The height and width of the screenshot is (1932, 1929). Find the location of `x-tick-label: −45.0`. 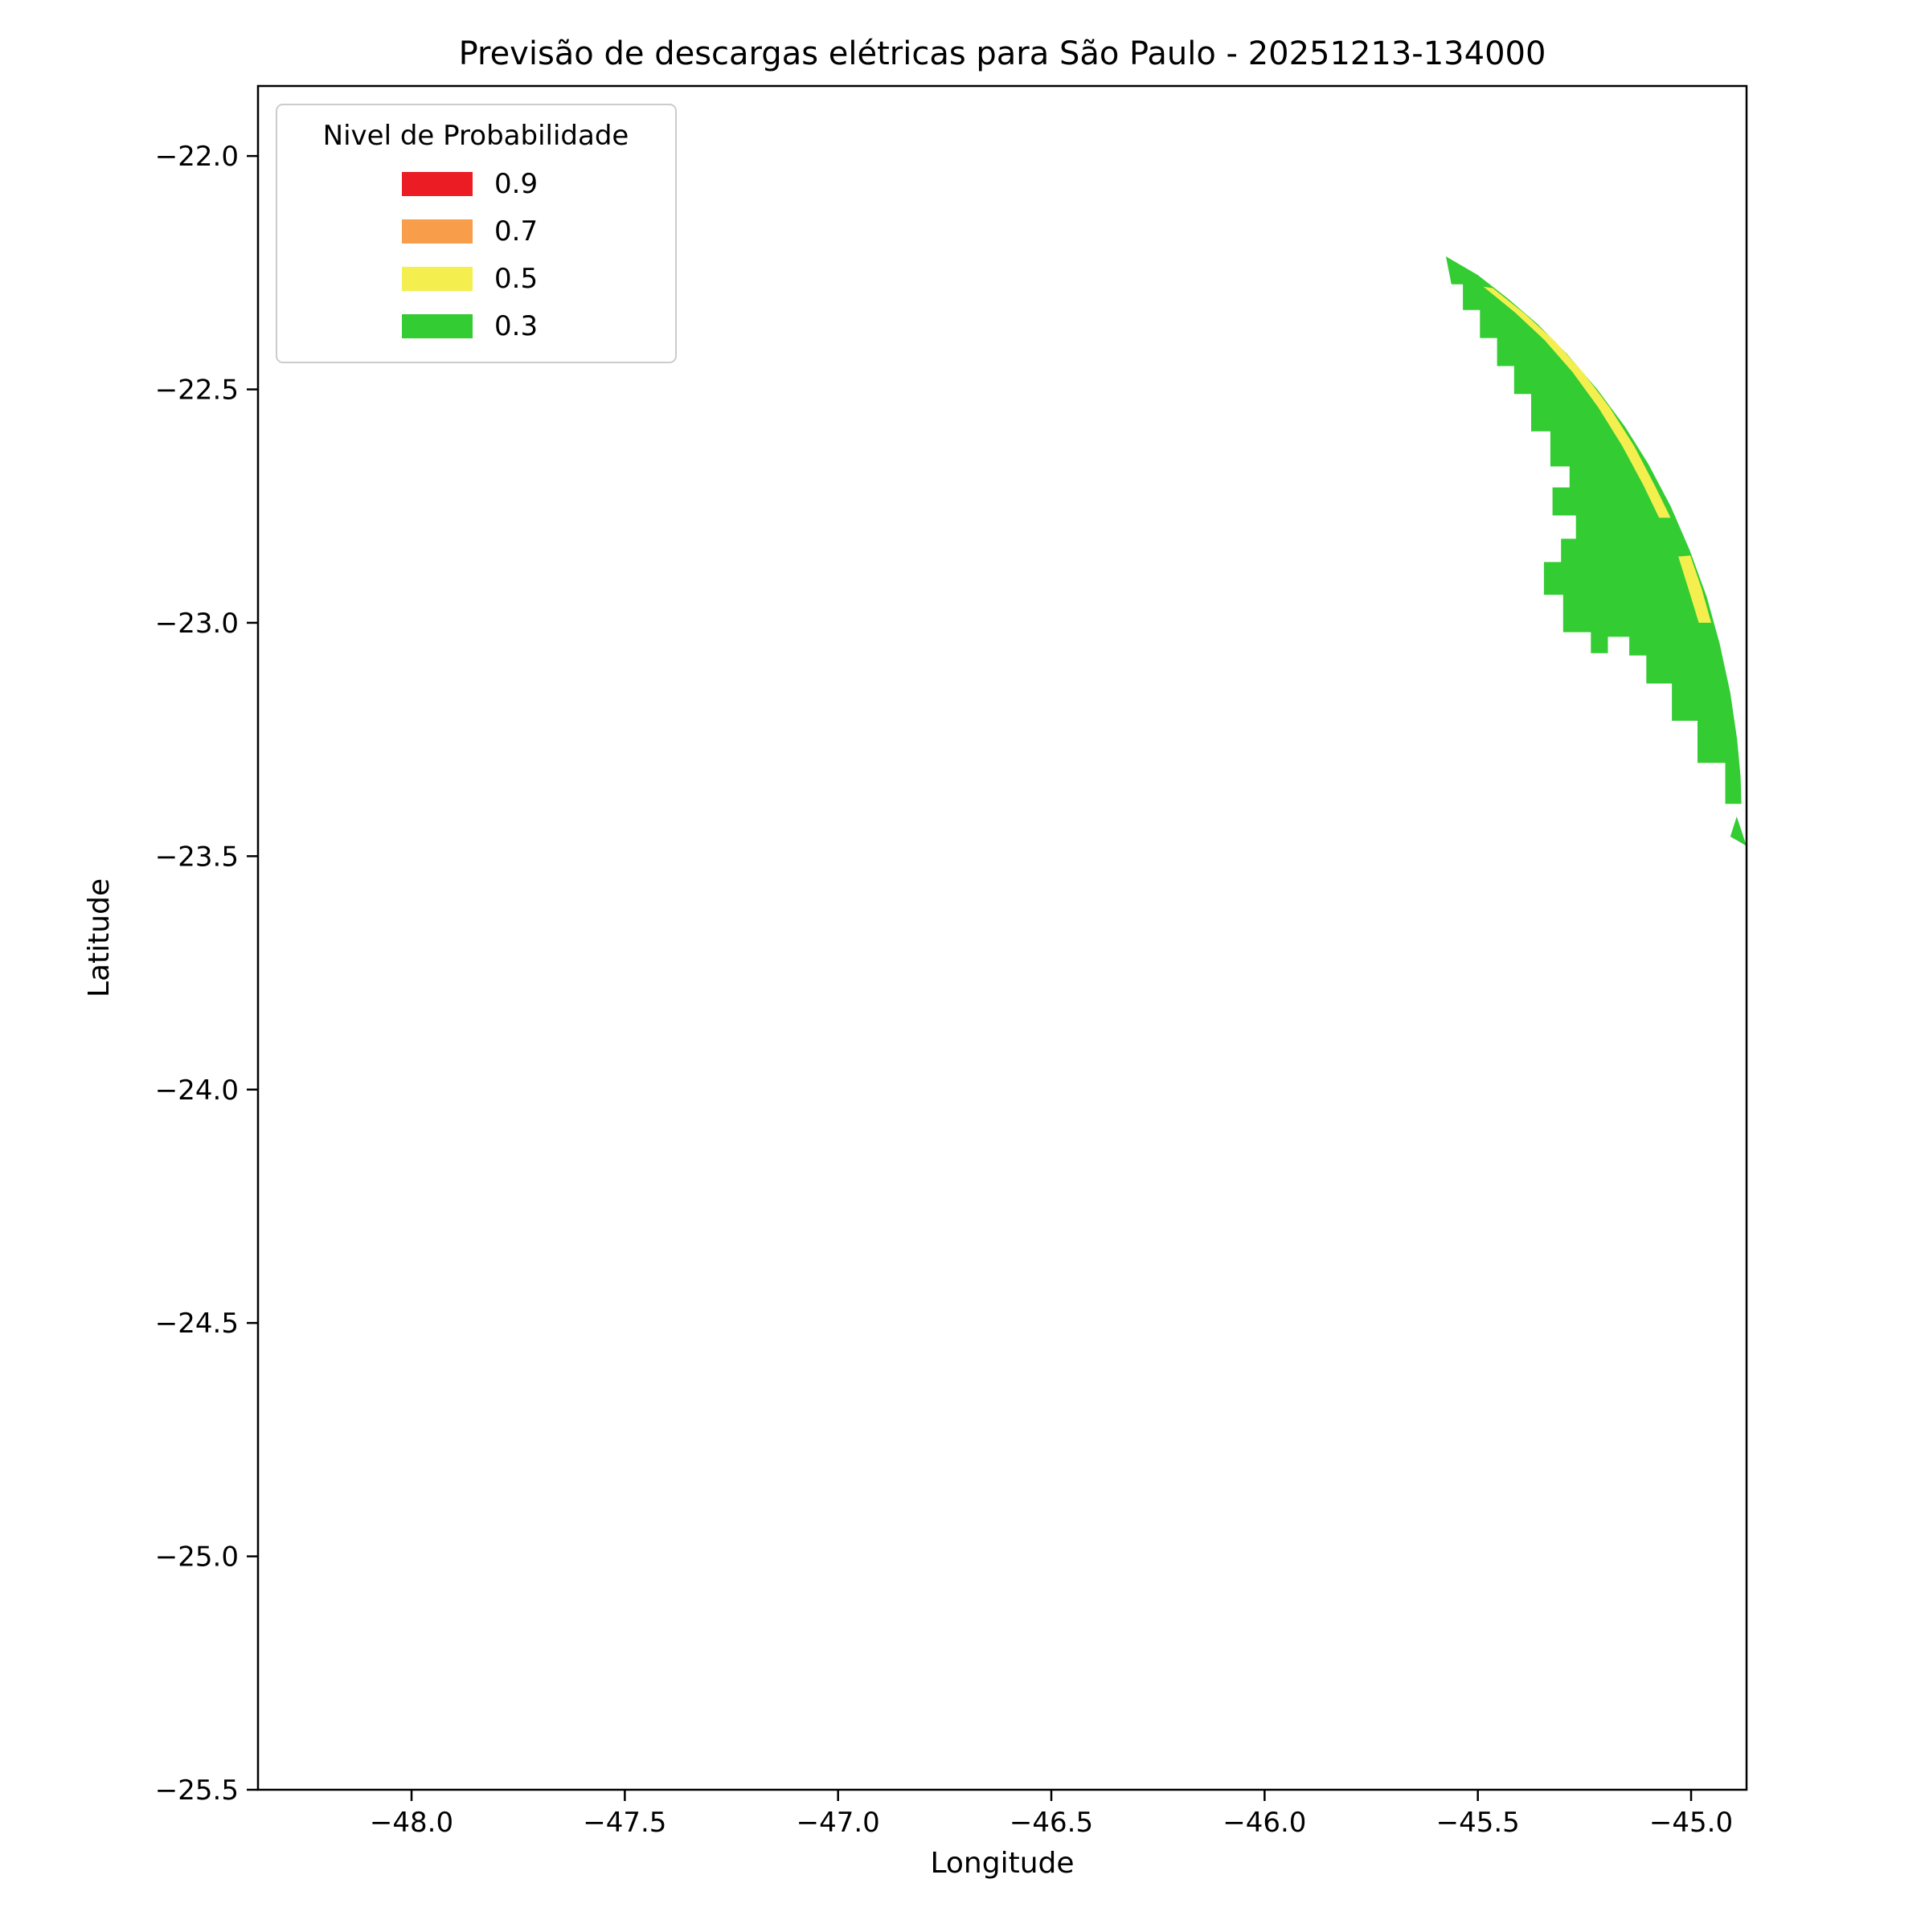

x-tick-label: −45.0 is located at coordinates (1691, 1823).